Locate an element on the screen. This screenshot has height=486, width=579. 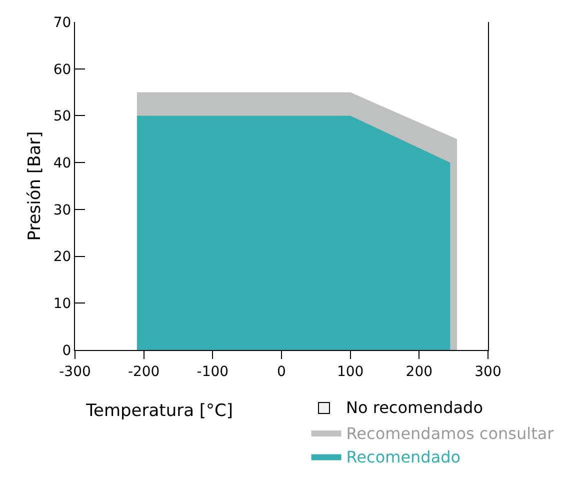
x-tick-label: -200 is located at coordinates (144, 372).